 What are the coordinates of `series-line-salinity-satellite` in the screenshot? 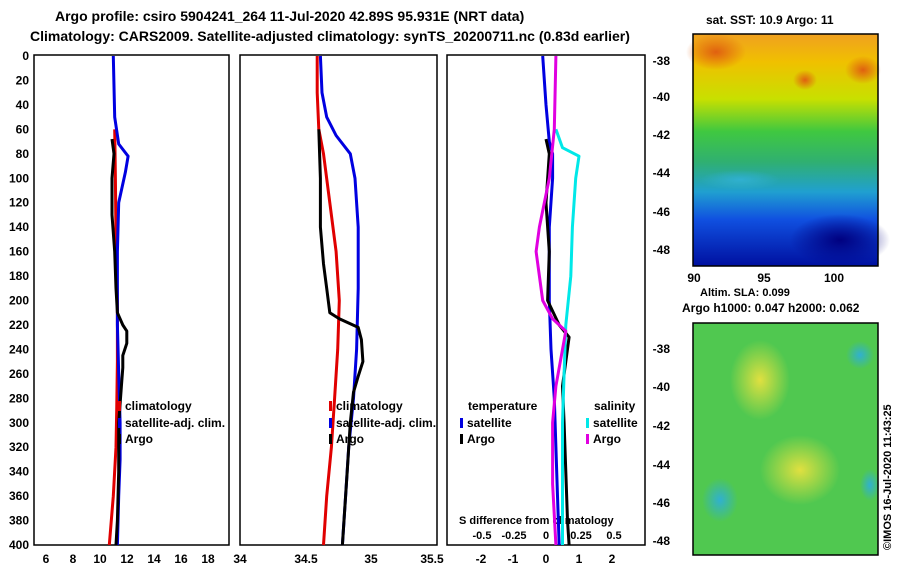 It's located at (567, 336).